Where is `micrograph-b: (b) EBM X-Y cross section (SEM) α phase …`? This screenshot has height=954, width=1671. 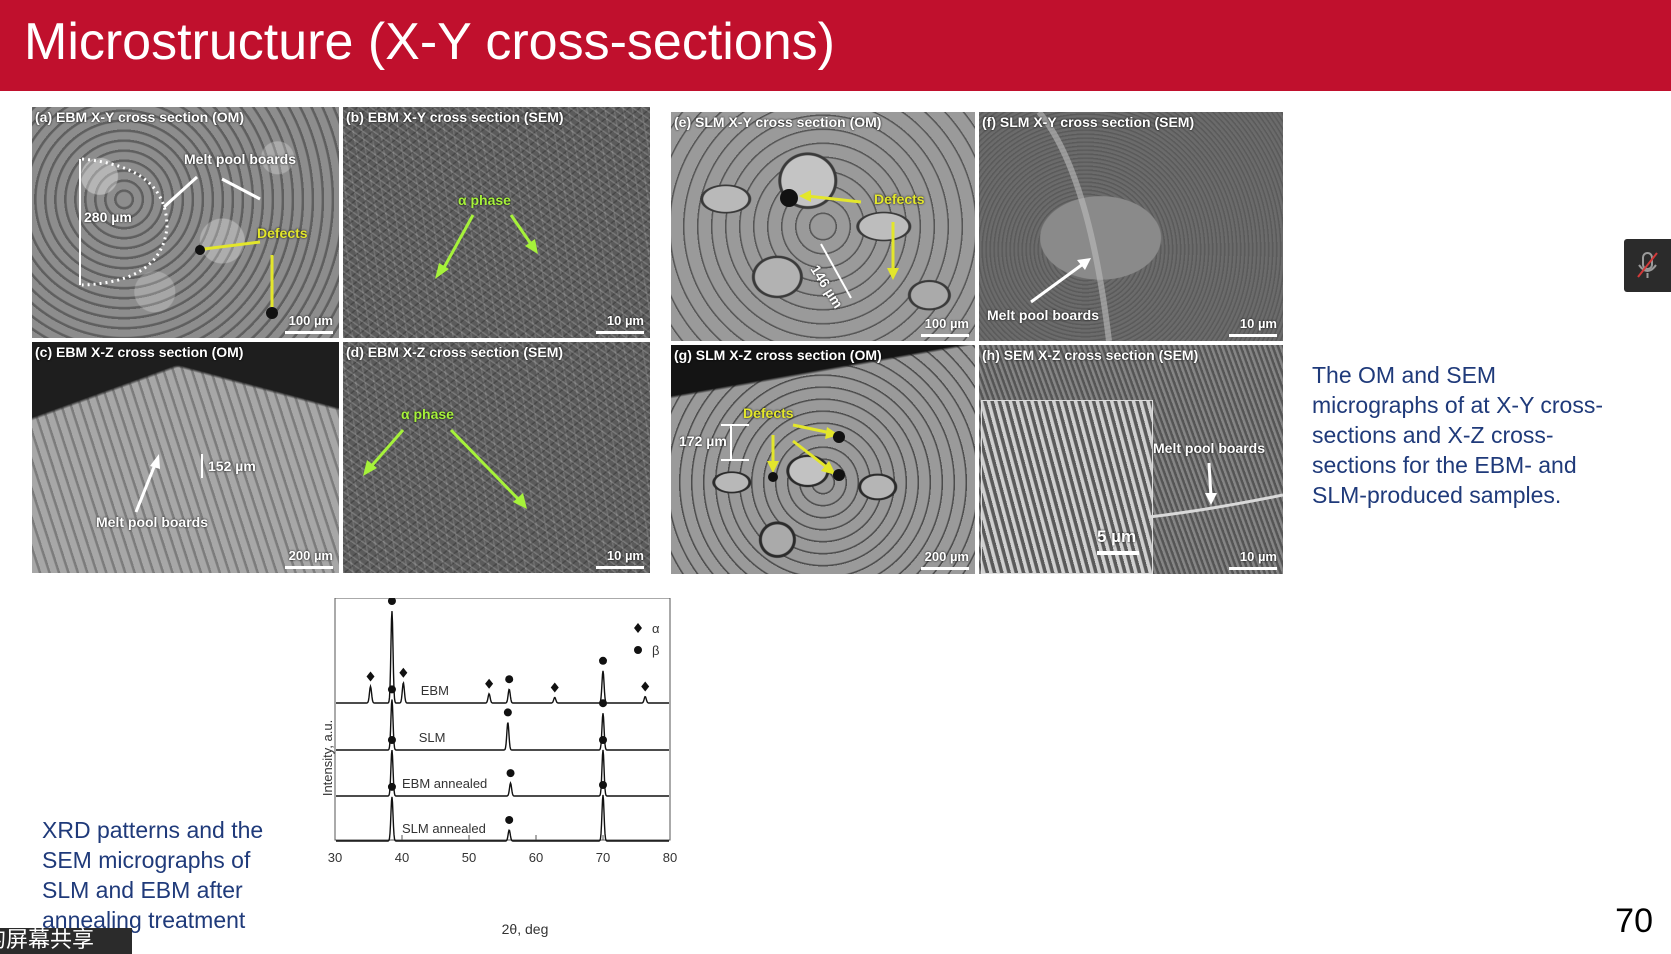
micrograph-b: (b) EBM X-Y cross section (SEM) α phase … is located at coordinates (496, 222).